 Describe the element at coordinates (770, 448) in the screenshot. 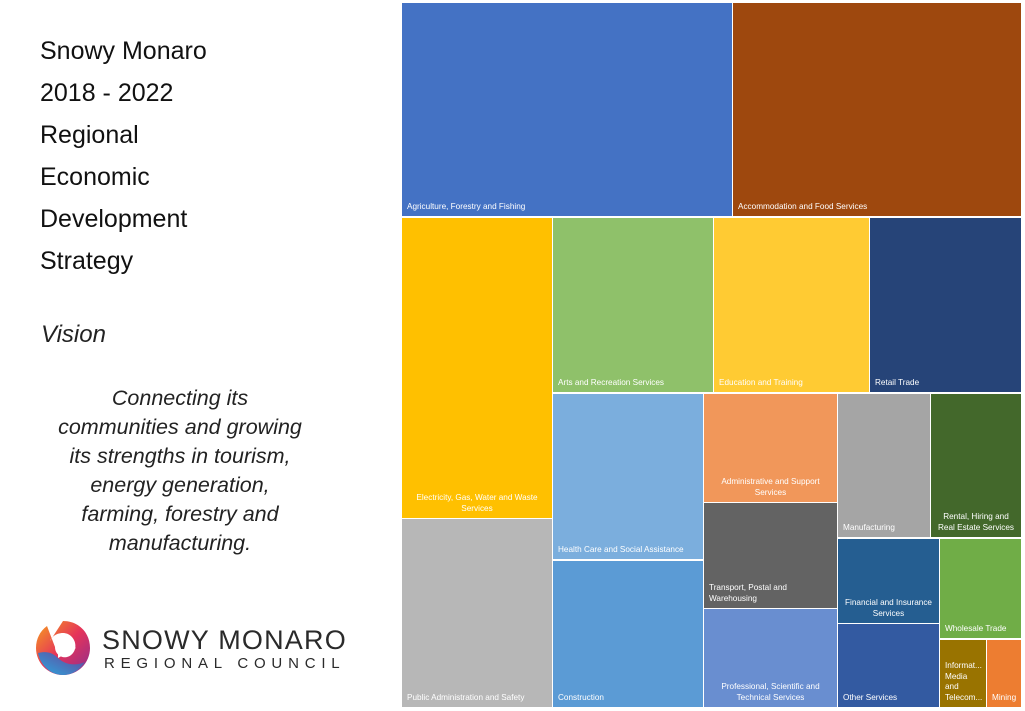

I see `treemap-tile: Administrative and Support Services` at that location.